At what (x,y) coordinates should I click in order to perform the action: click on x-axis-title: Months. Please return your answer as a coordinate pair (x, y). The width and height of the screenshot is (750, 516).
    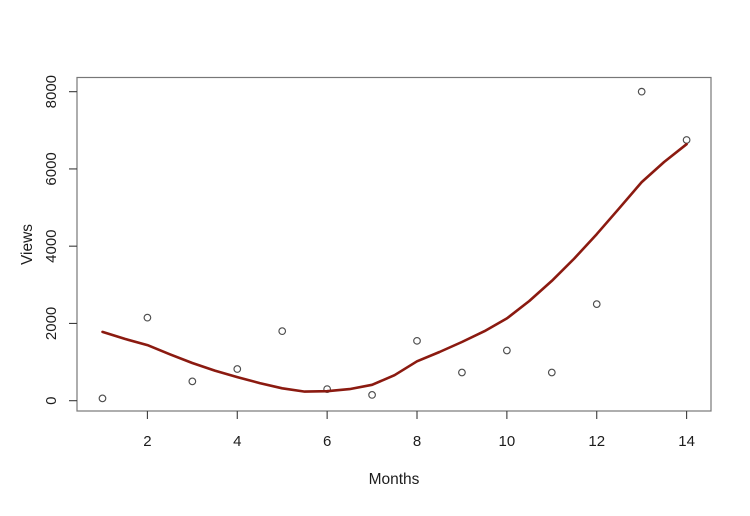
    Looking at the image, I should click on (394, 479).